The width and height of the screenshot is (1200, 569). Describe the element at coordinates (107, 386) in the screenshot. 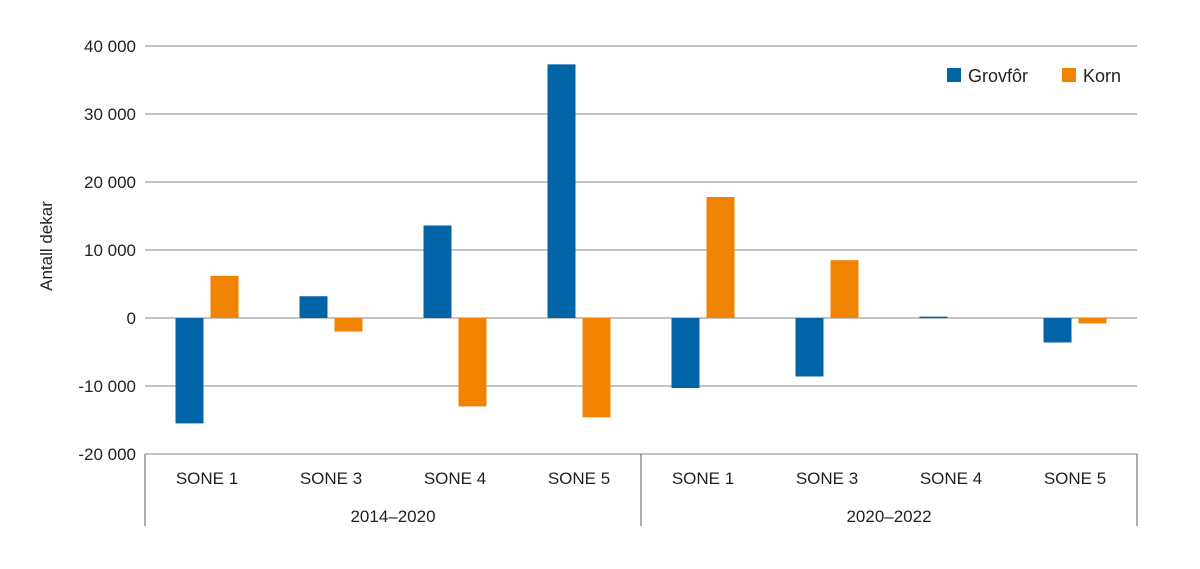

I see `y-tick-label: -10 000` at that location.